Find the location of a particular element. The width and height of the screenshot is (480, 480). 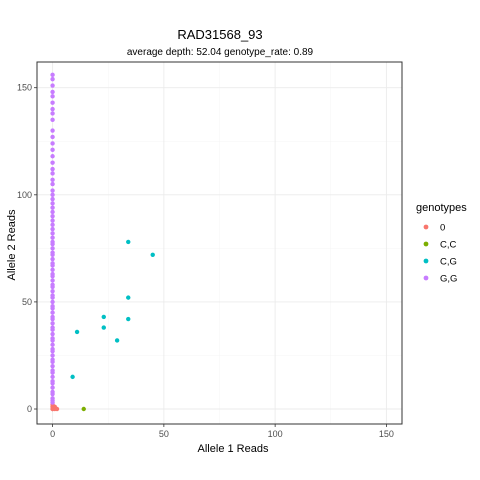

x-tick-label: 0 is located at coordinates (52, 434).